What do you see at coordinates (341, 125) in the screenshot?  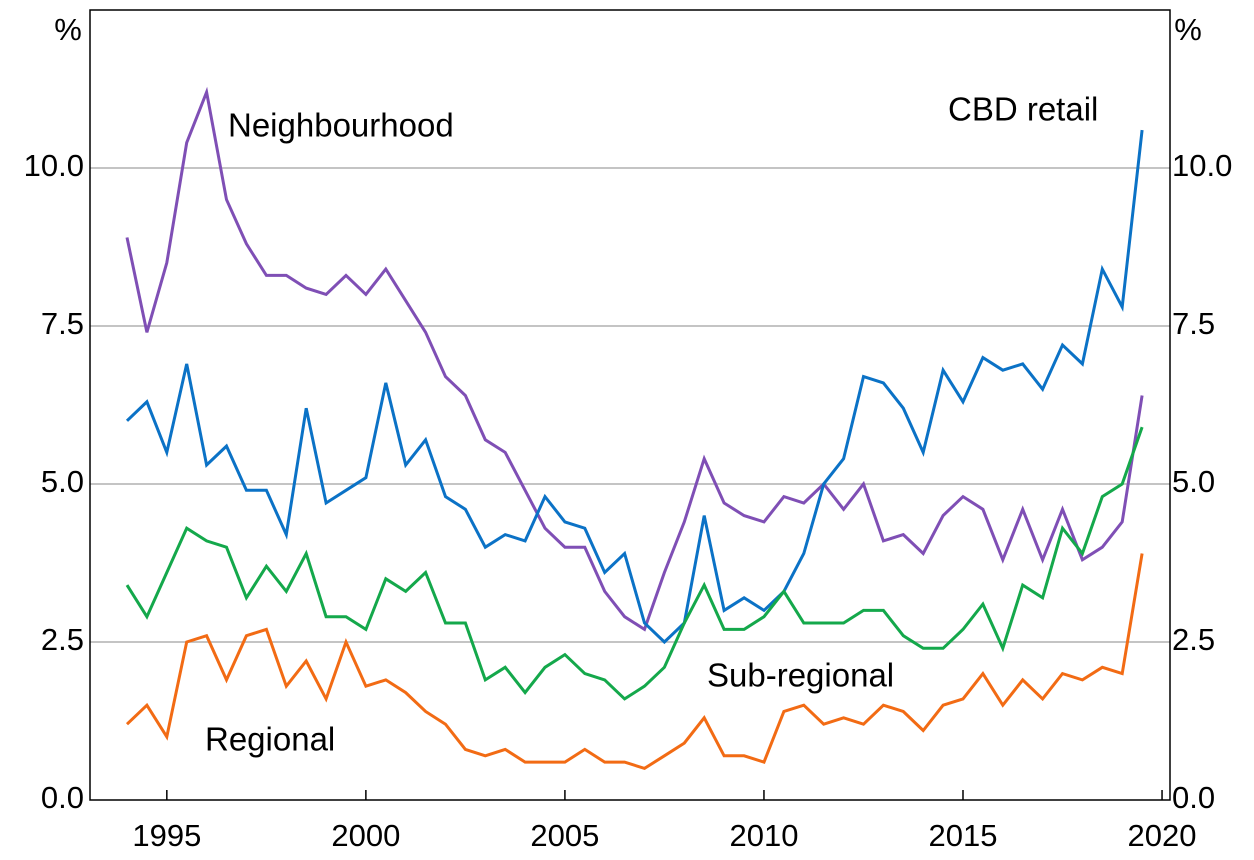 I see `series-label: Neighbourhood` at bounding box center [341, 125].